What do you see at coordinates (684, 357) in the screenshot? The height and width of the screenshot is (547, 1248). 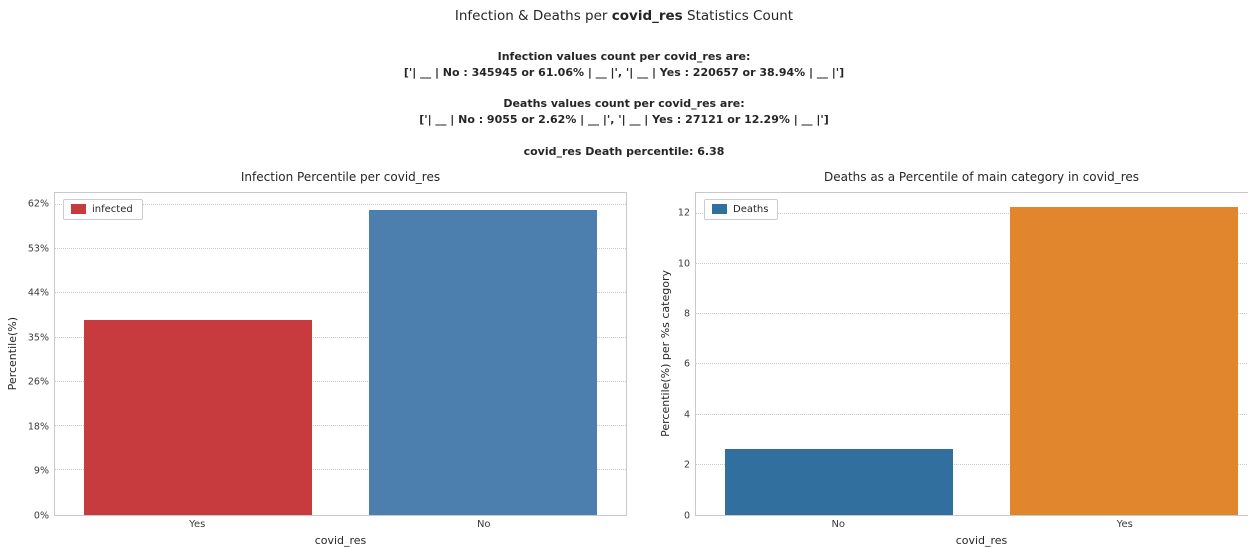 I see `deaths-chart-yticks: 0 2 4 6 8 10 12` at bounding box center [684, 357].